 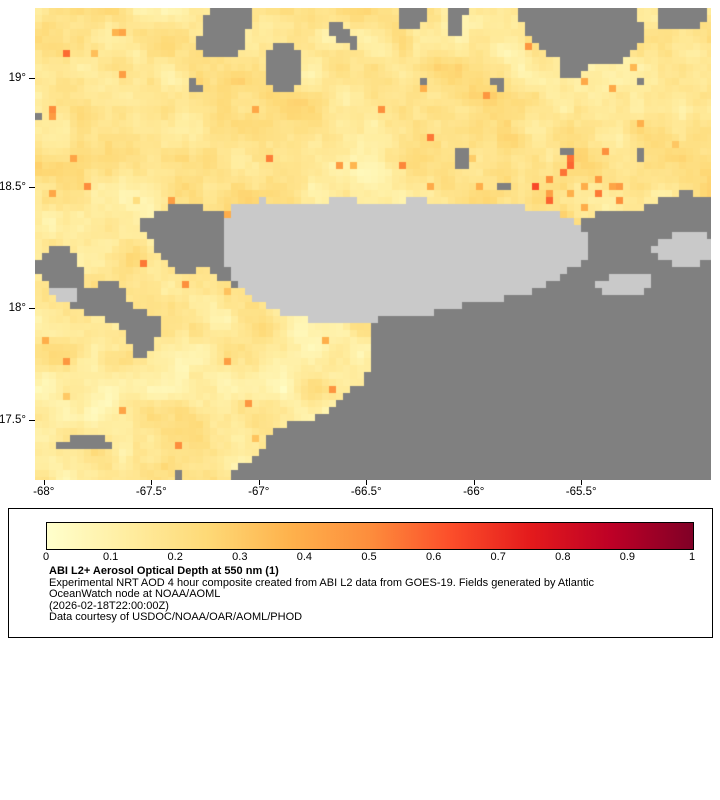 What do you see at coordinates (110, 557) in the screenshot?
I see `colorbar-tick-label: 0.1` at bounding box center [110, 557].